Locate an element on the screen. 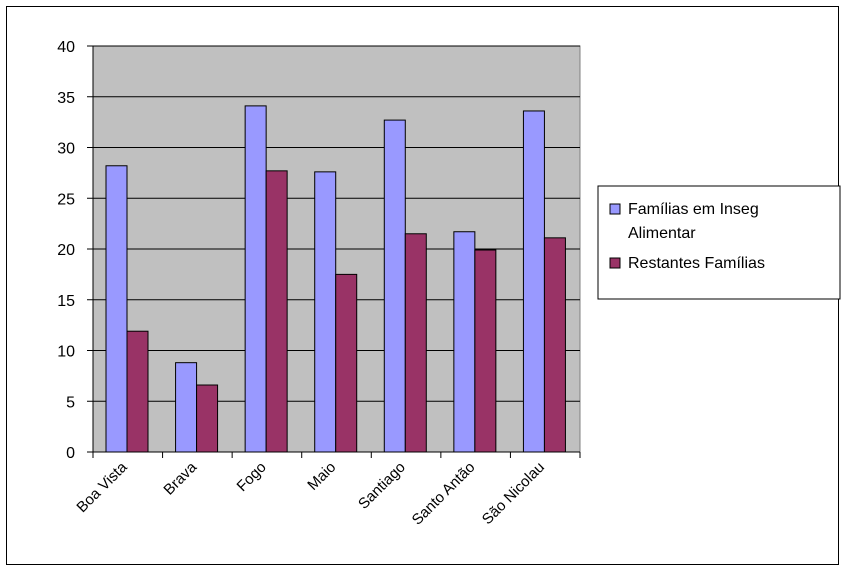  x-tick-label: Santo Antão is located at coordinates (444, 494).